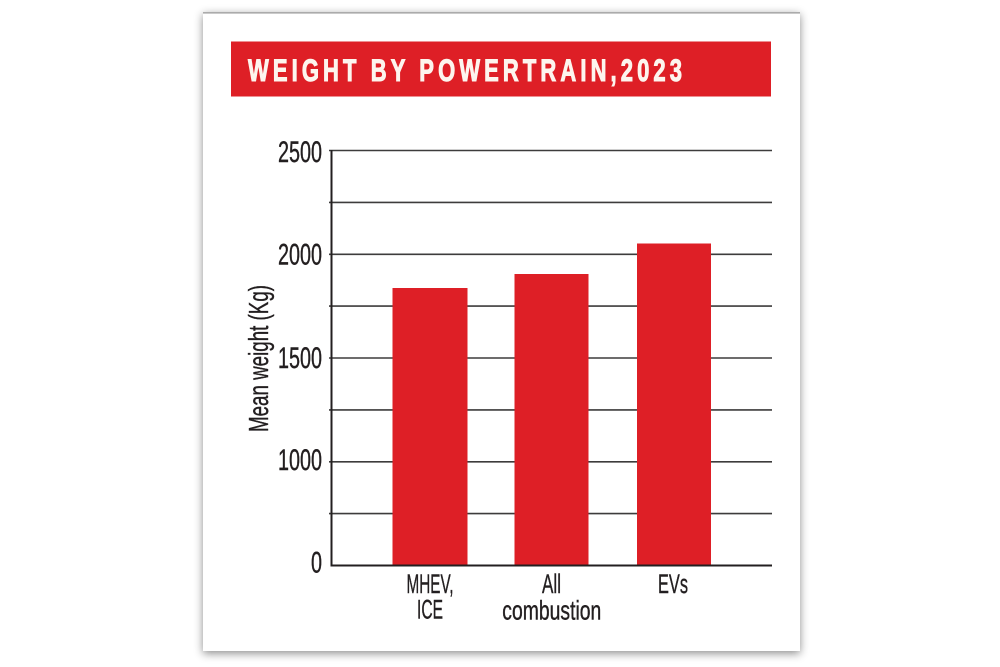  I want to click on svg-text: 1500, so click(300, 358).